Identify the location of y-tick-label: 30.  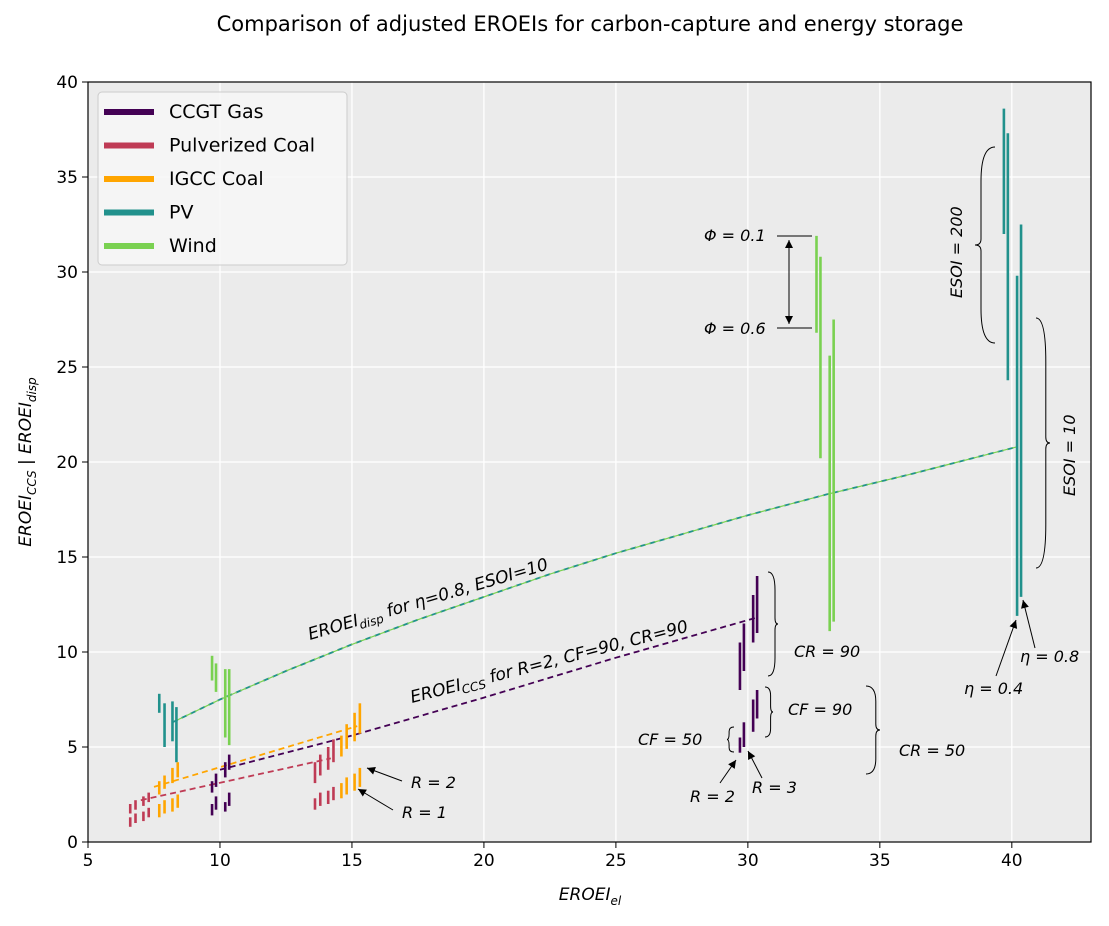
(67, 273).